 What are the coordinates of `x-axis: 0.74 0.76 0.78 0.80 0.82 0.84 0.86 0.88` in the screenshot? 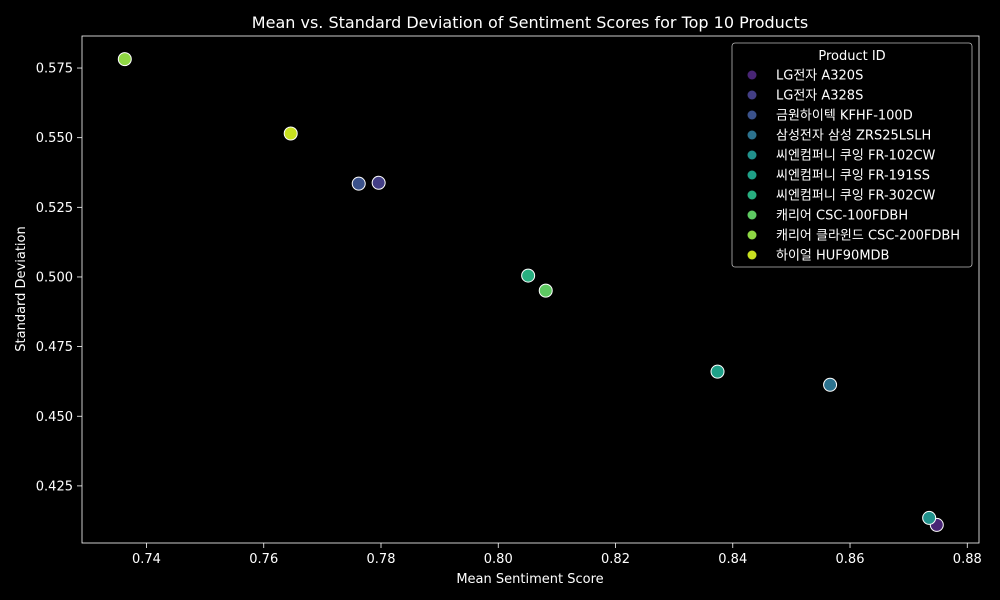 It's located at (557, 555).